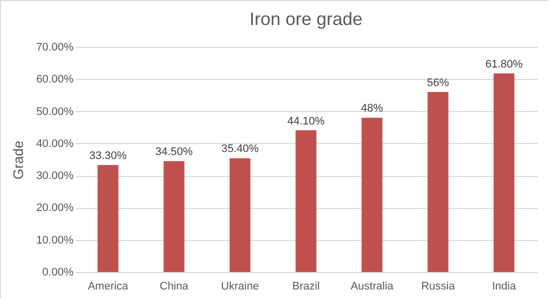 The width and height of the screenshot is (550, 300). What do you see at coordinates (504, 286) in the screenshot?
I see `x-tick-label: India` at bounding box center [504, 286].